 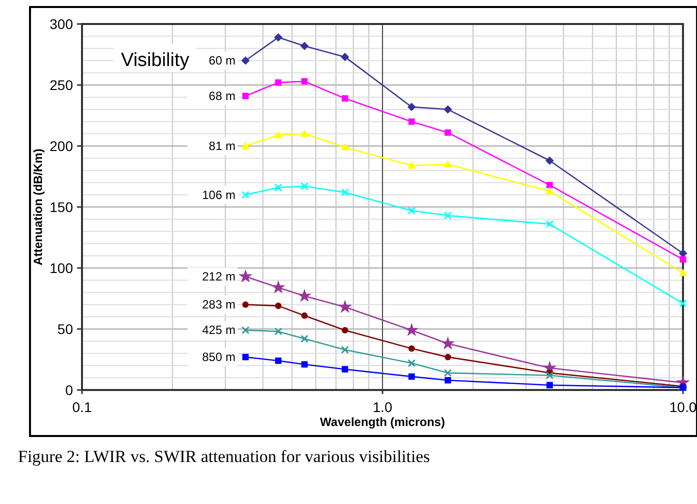 What do you see at coordinates (222, 61) in the screenshot?
I see `series-label: 60 m` at bounding box center [222, 61].